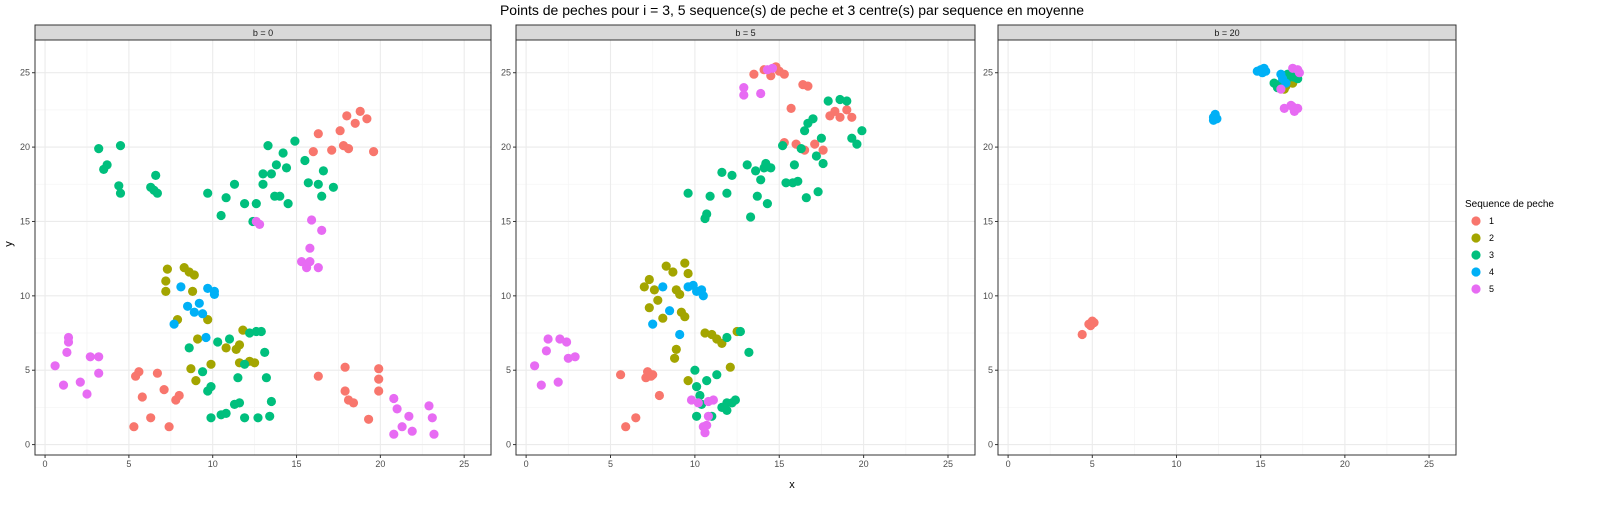  I want to click on y-tick-label: 15, so click(506, 221).